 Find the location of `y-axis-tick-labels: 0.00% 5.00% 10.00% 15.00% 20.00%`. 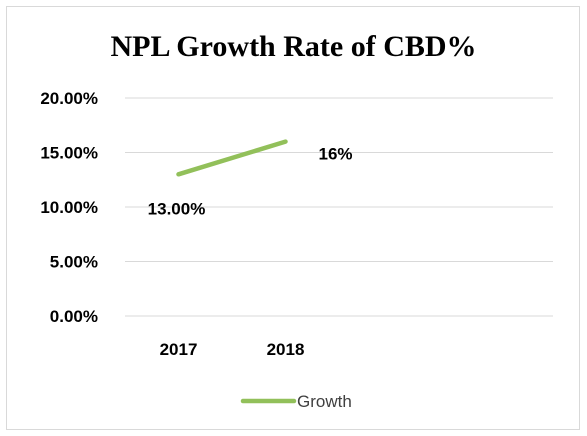

y-axis-tick-labels: 0.00% 5.00% 10.00% 15.00% 20.00% is located at coordinates (69, 207).